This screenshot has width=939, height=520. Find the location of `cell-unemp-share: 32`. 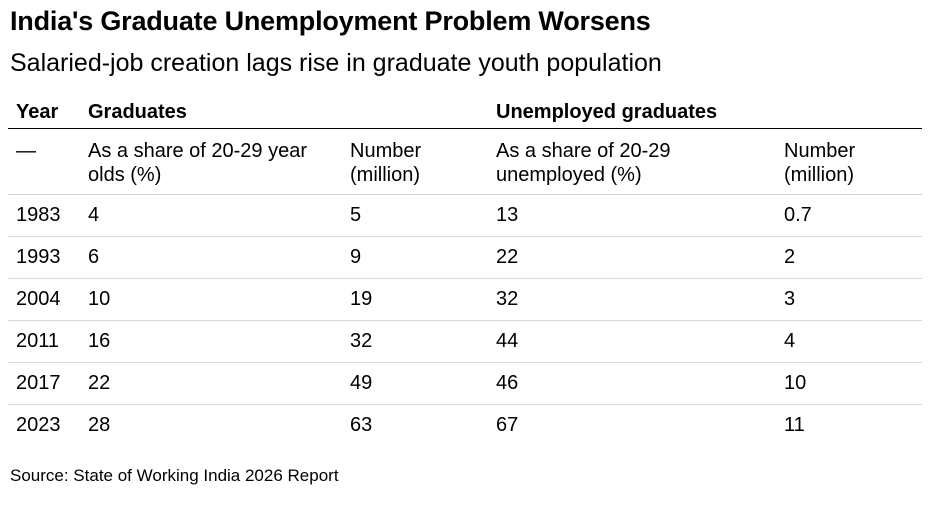

cell-unemp-share: 32 is located at coordinates (632, 299).